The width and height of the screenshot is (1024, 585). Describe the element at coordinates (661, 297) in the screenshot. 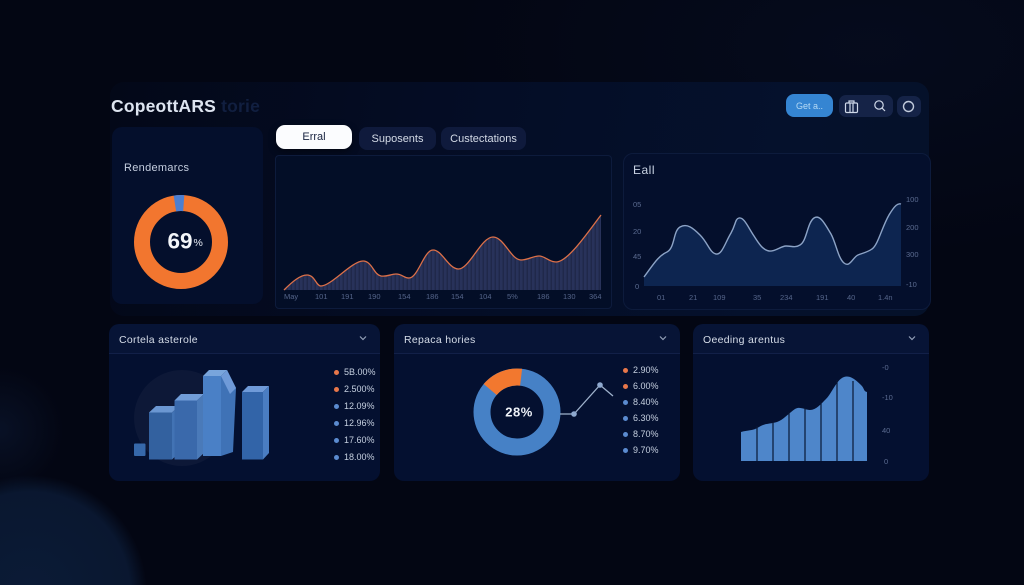

I see `svg-text: 01` at that location.